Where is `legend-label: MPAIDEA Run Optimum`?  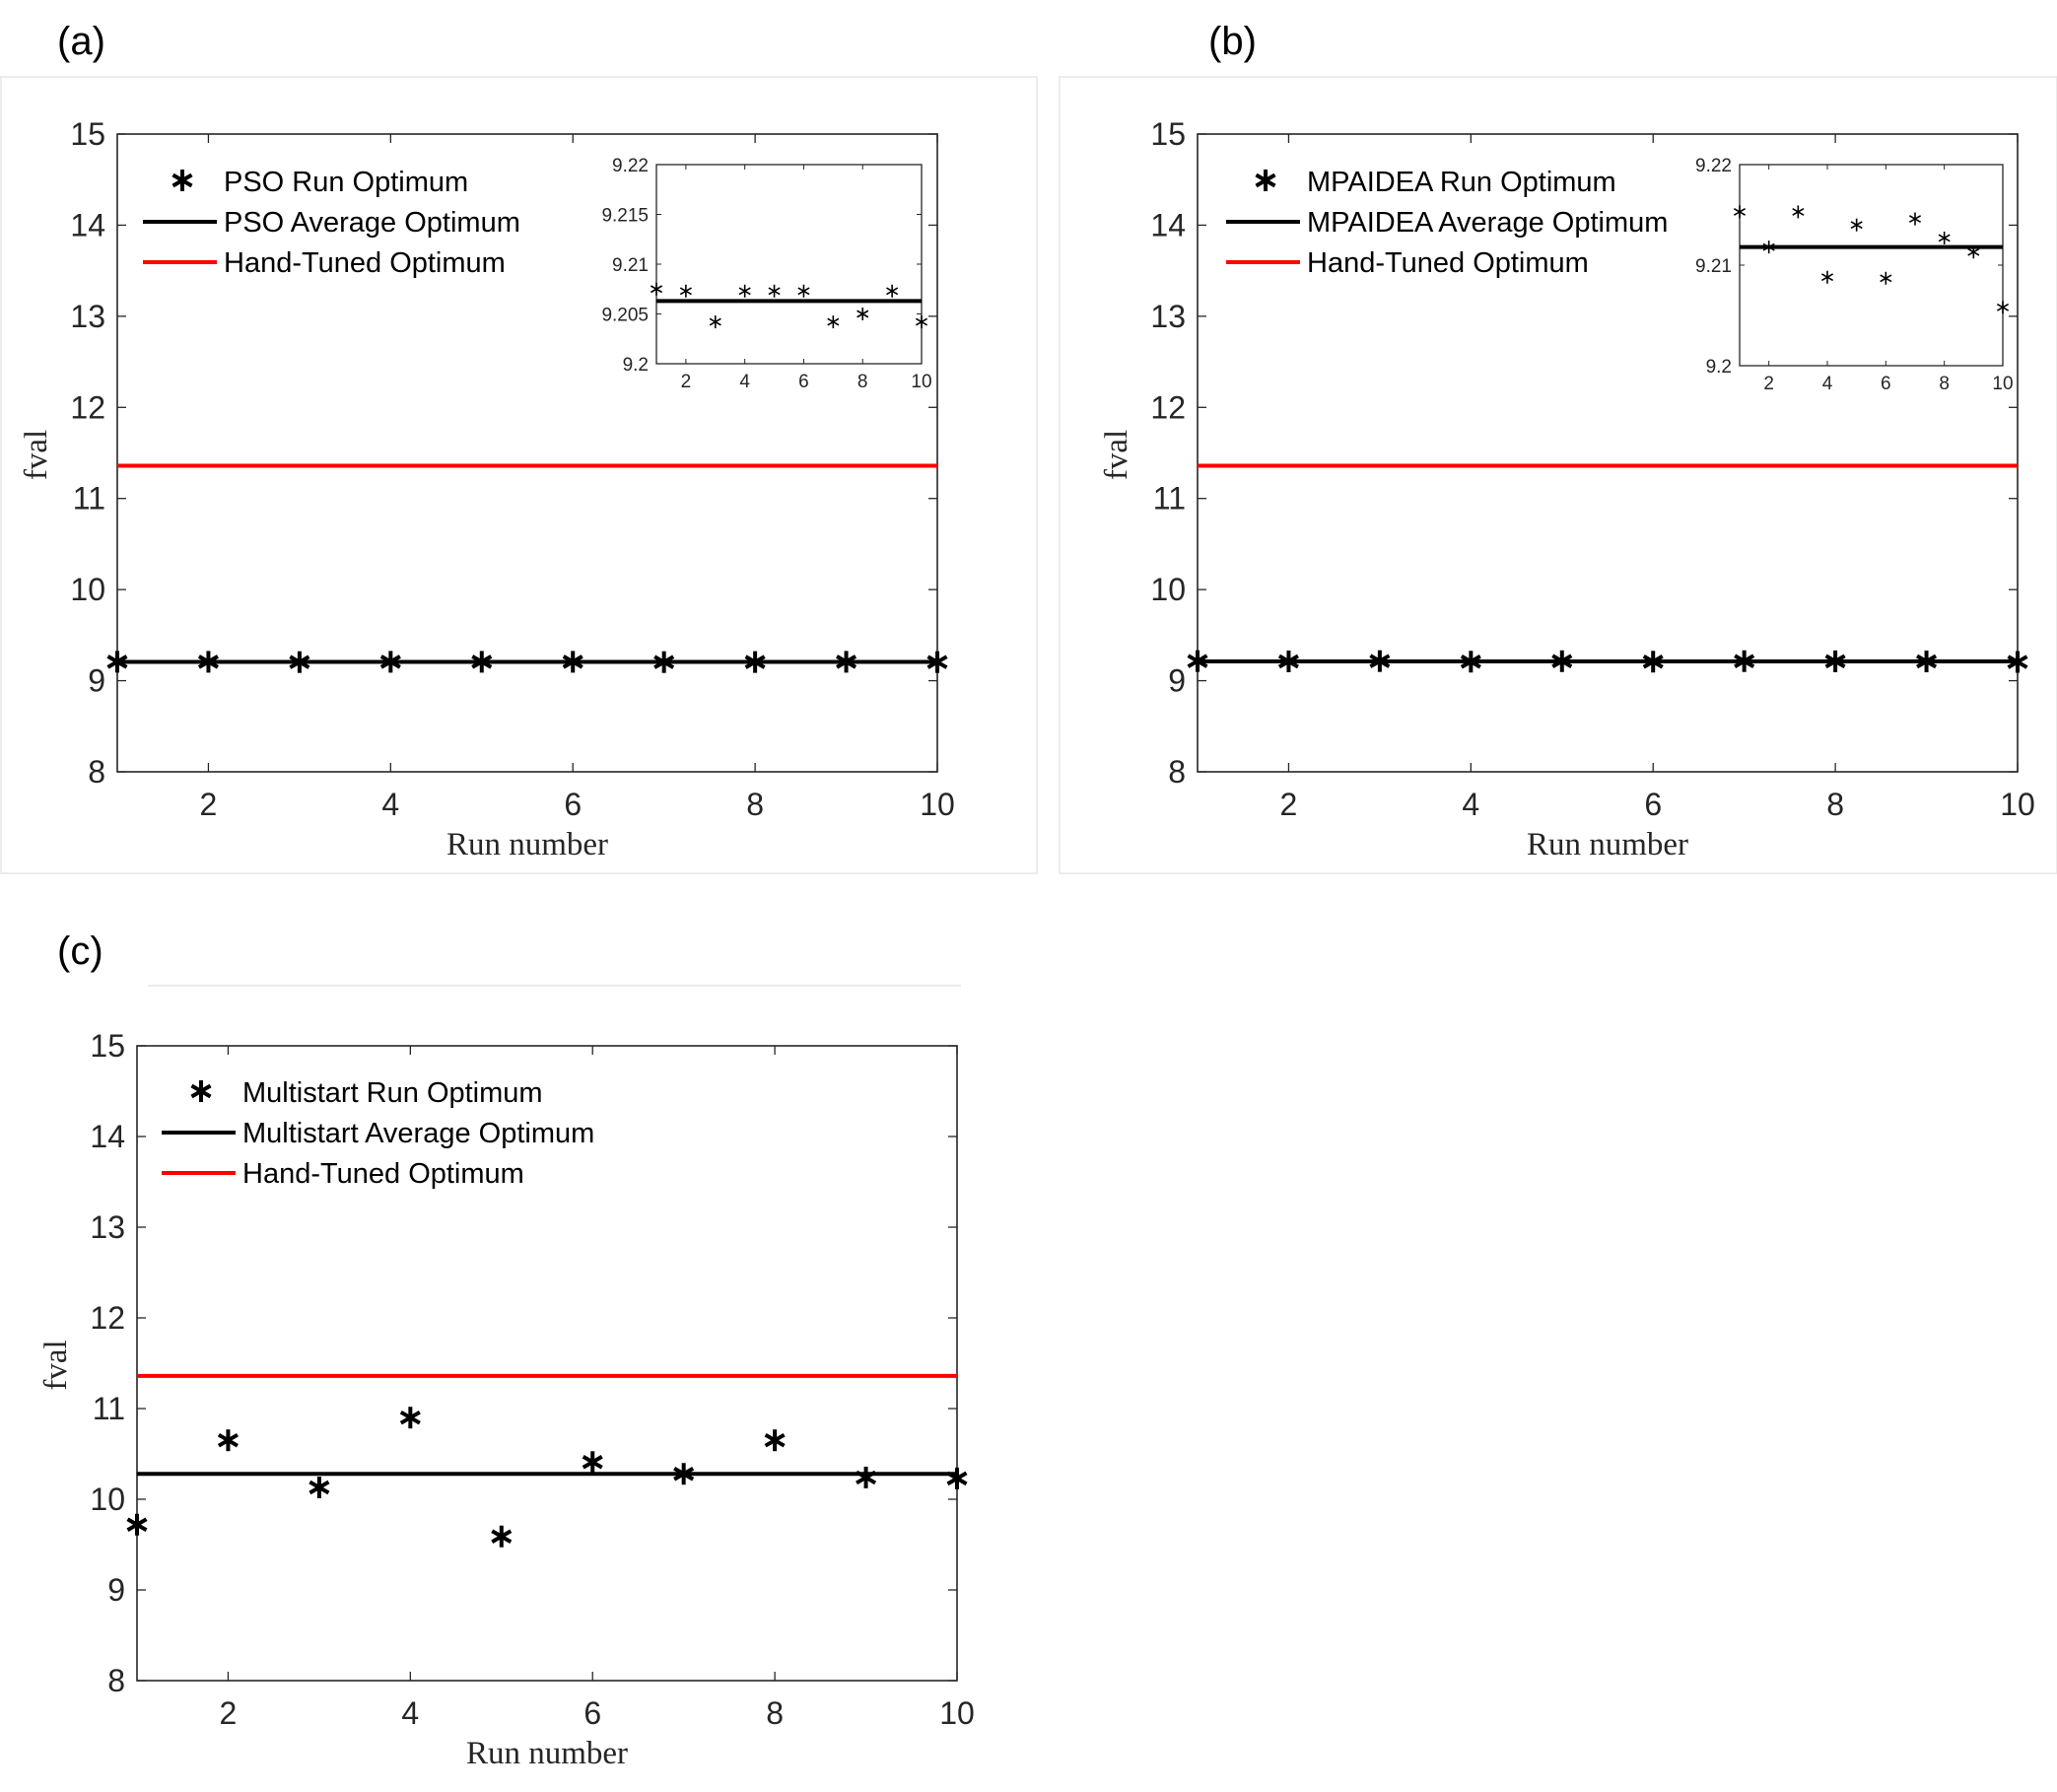 legend-label: MPAIDEA Run Optimum is located at coordinates (1461, 182).